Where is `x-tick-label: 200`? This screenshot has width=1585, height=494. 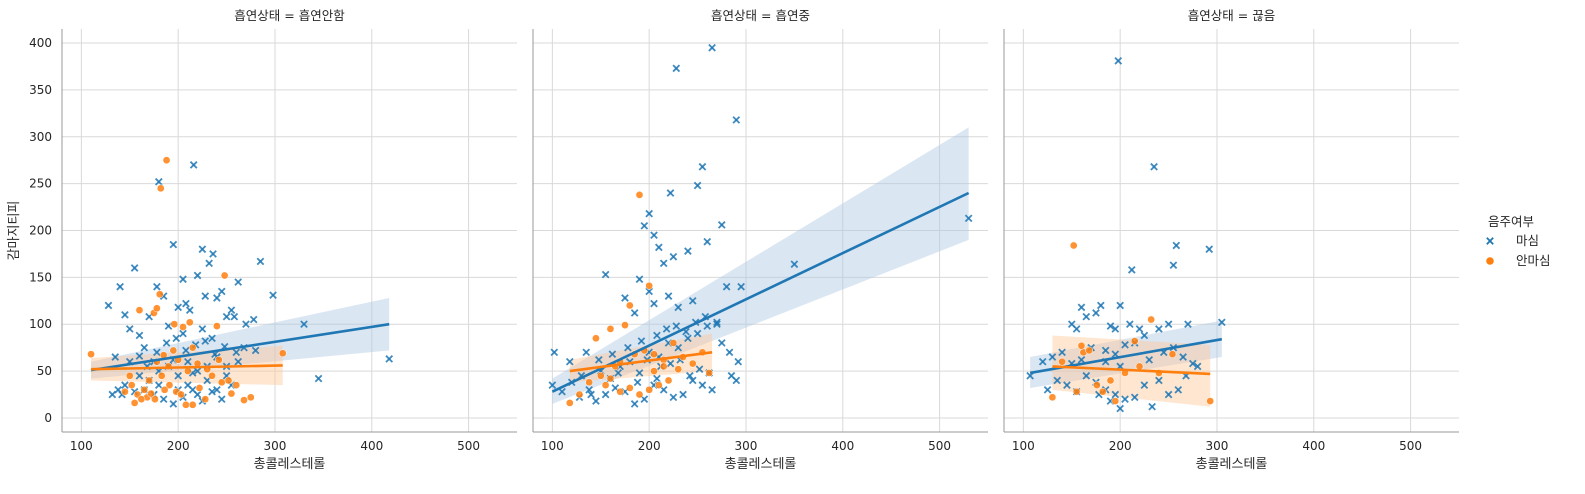 x-tick-label: 200 is located at coordinates (1120, 446).